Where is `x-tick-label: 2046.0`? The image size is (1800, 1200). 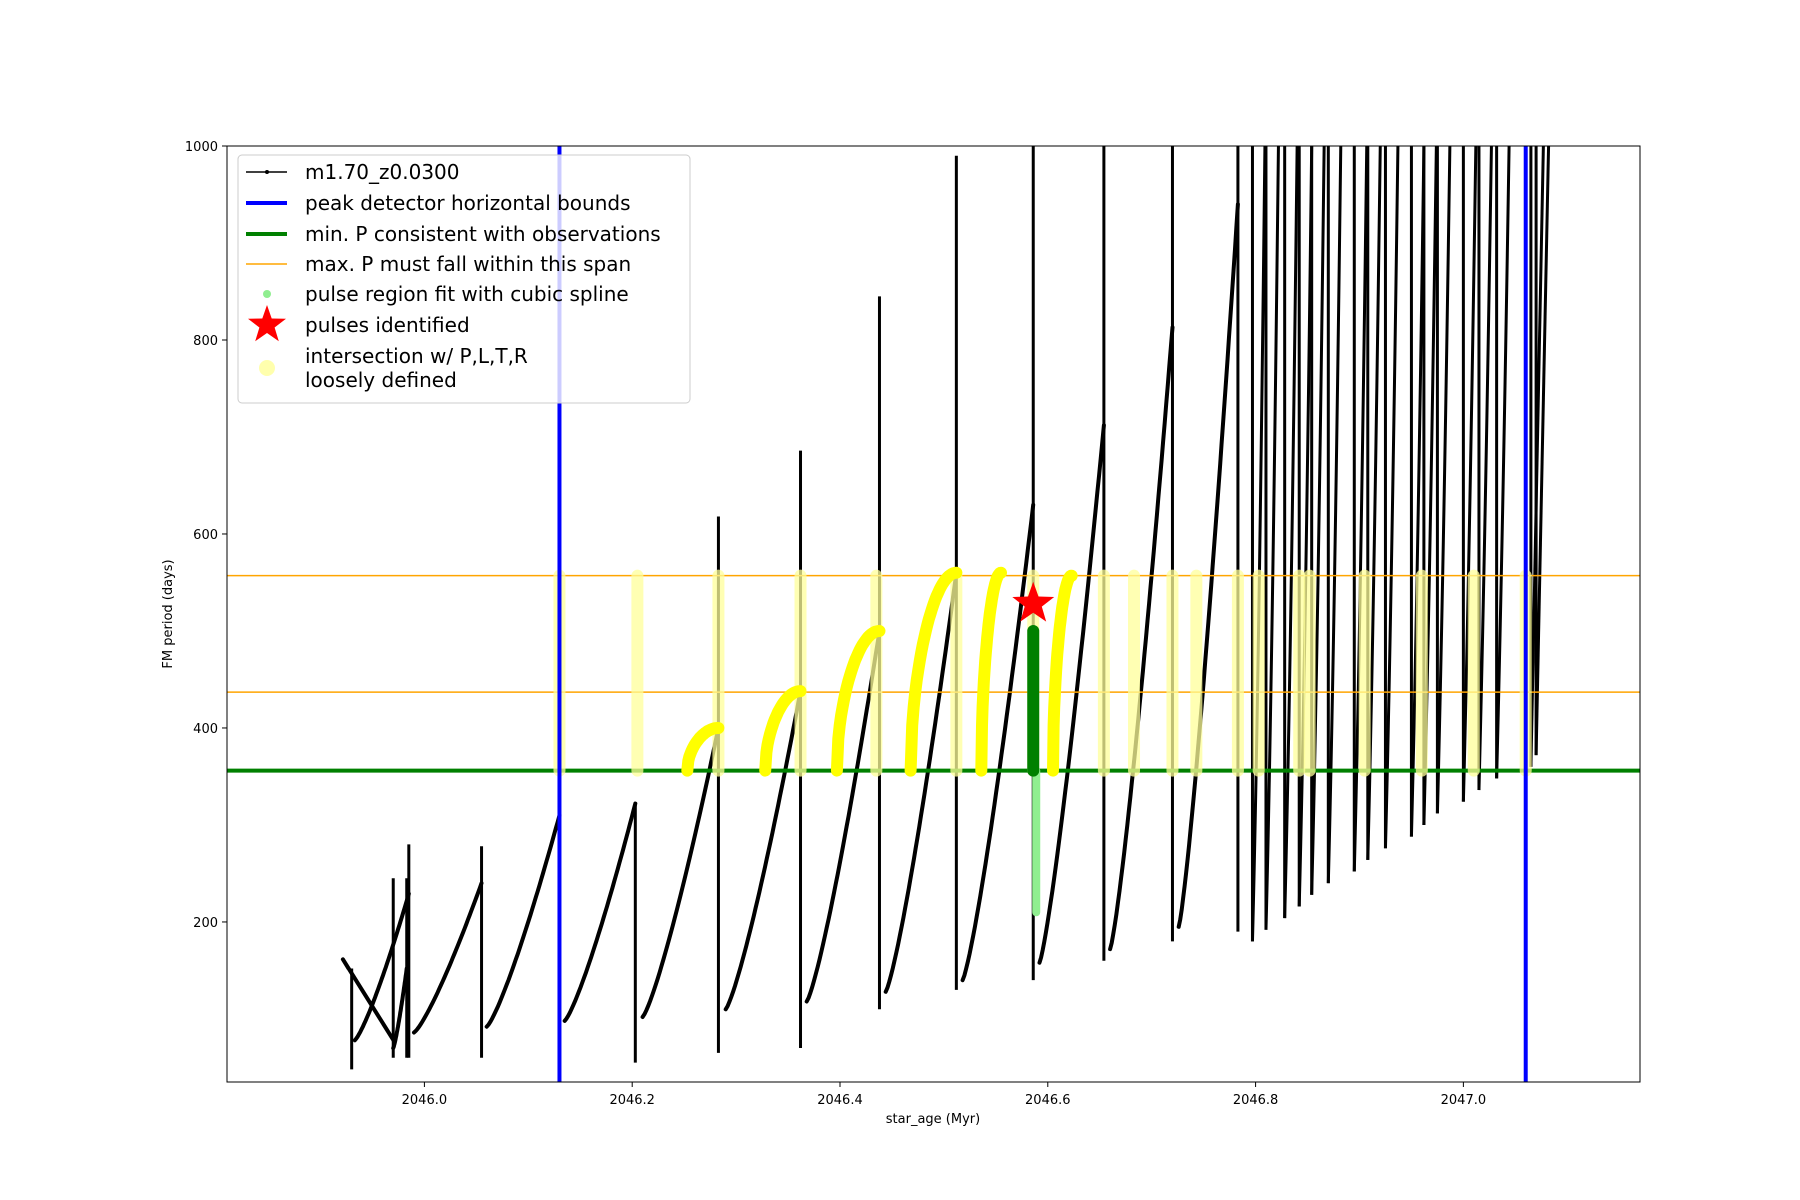
x-tick-label: 2046.0 is located at coordinates (425, 1100).